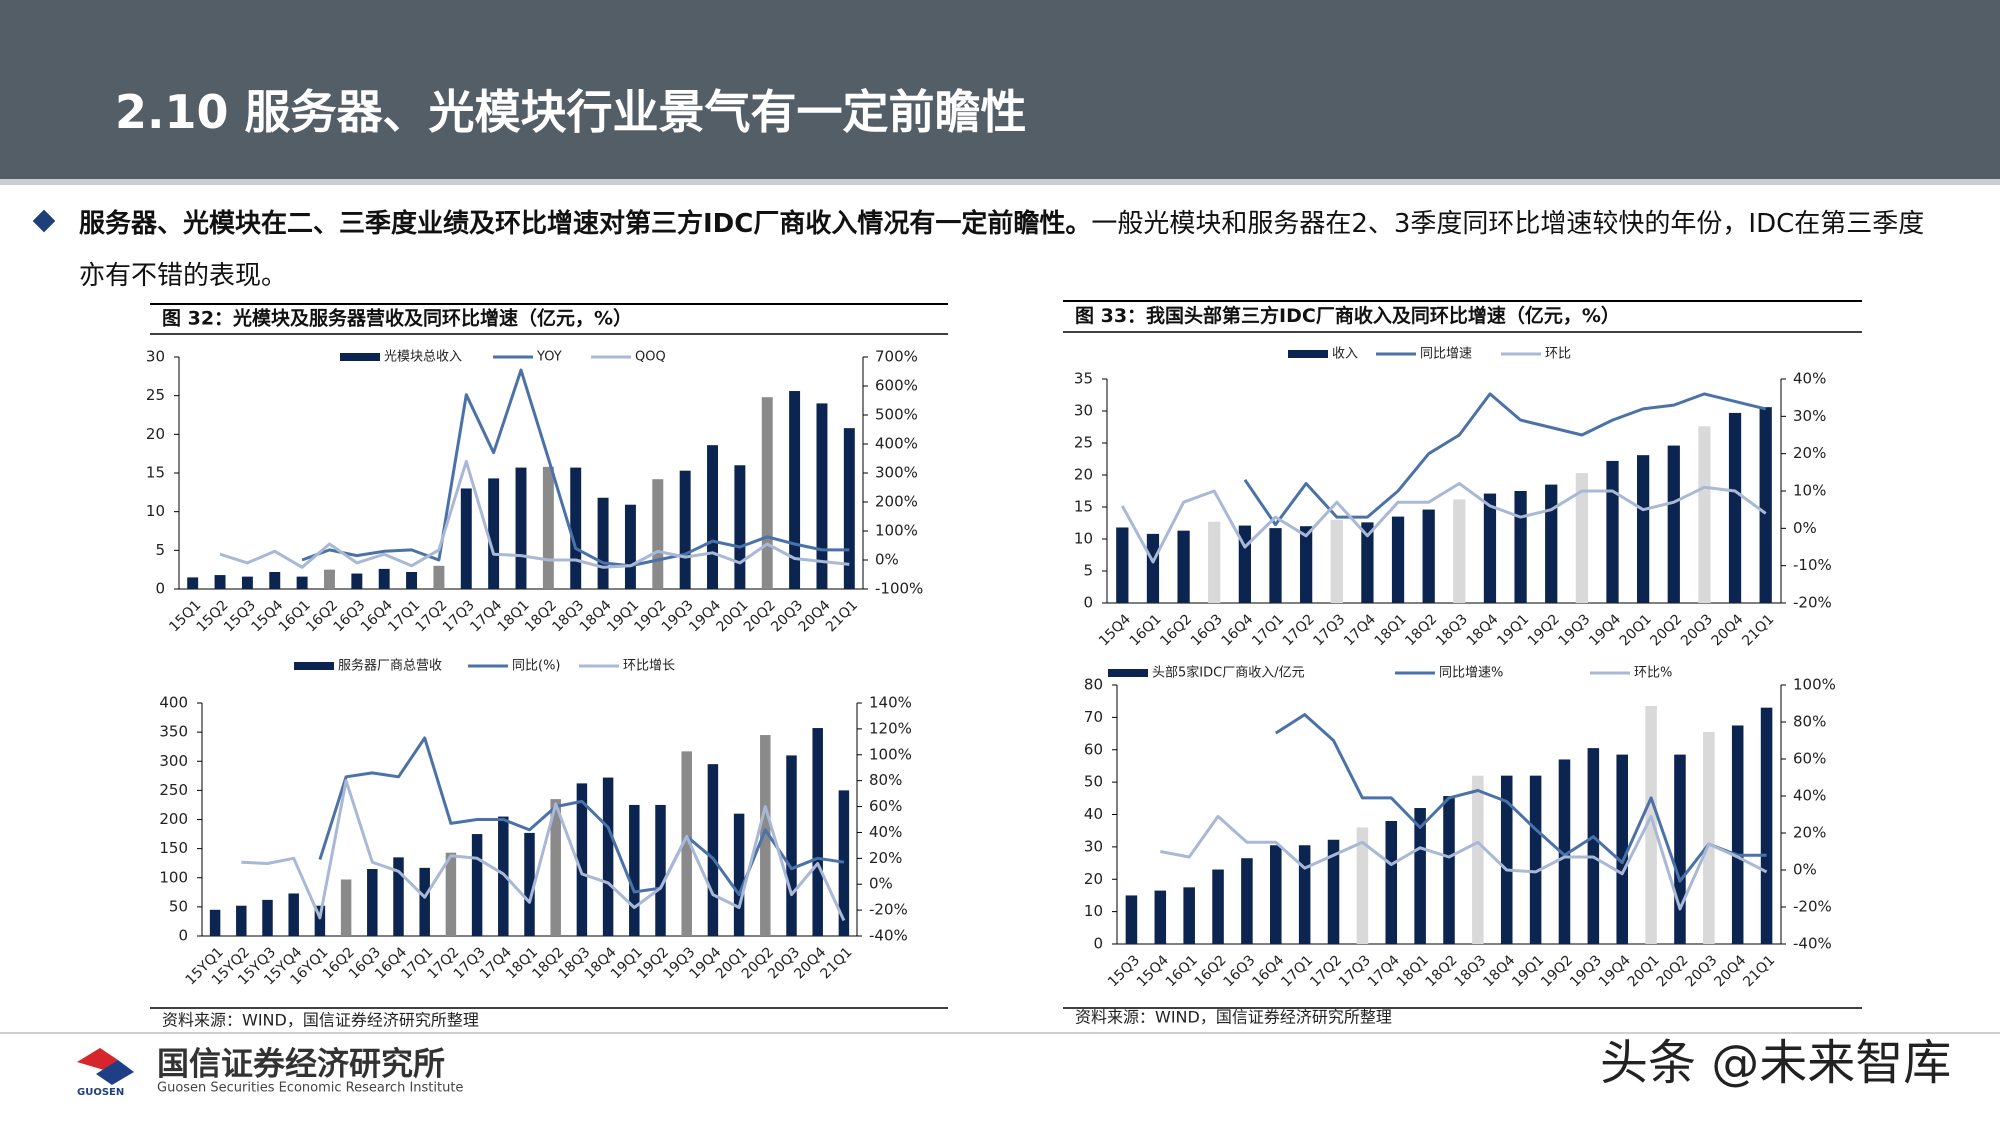 This screenshot has width=2000, height=1125. I want to click on y-tick-label: 35, so click(1083, 379).